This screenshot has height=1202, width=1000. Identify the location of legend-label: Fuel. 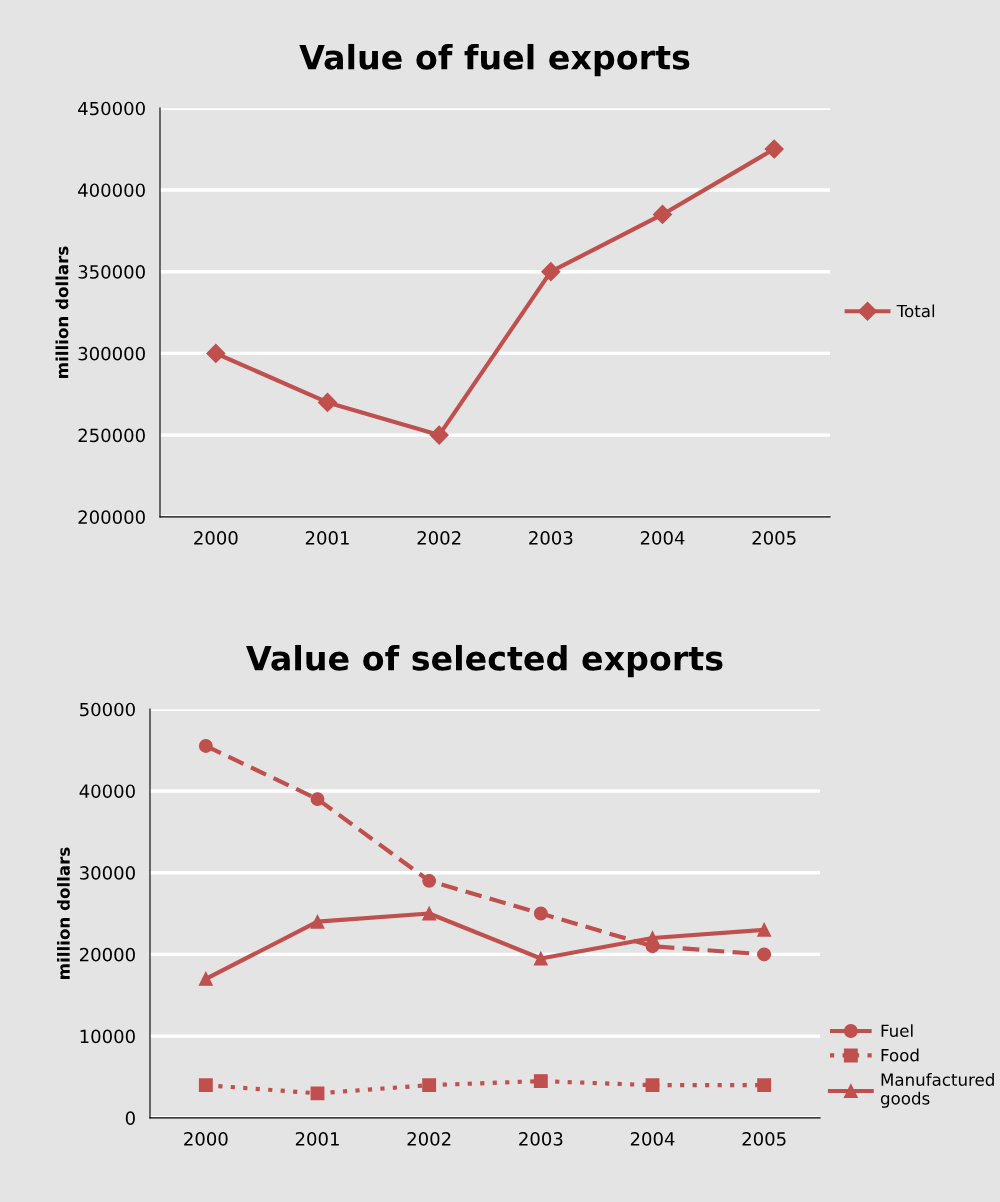
(897, 1031).